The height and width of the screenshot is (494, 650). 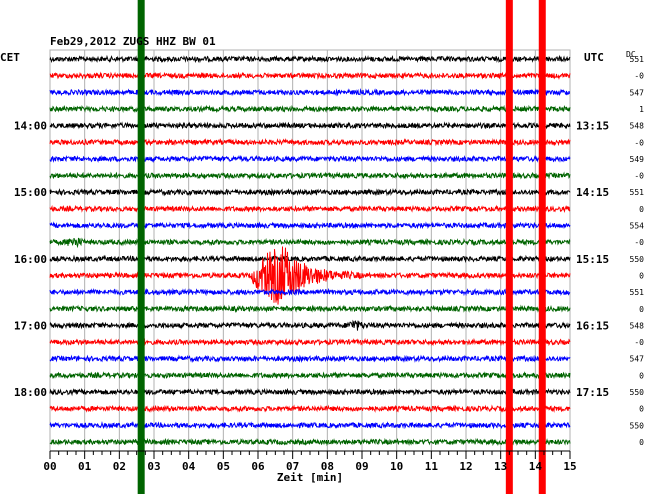 I want to click on x-tick-label: 07, so click(x=292, y=466).